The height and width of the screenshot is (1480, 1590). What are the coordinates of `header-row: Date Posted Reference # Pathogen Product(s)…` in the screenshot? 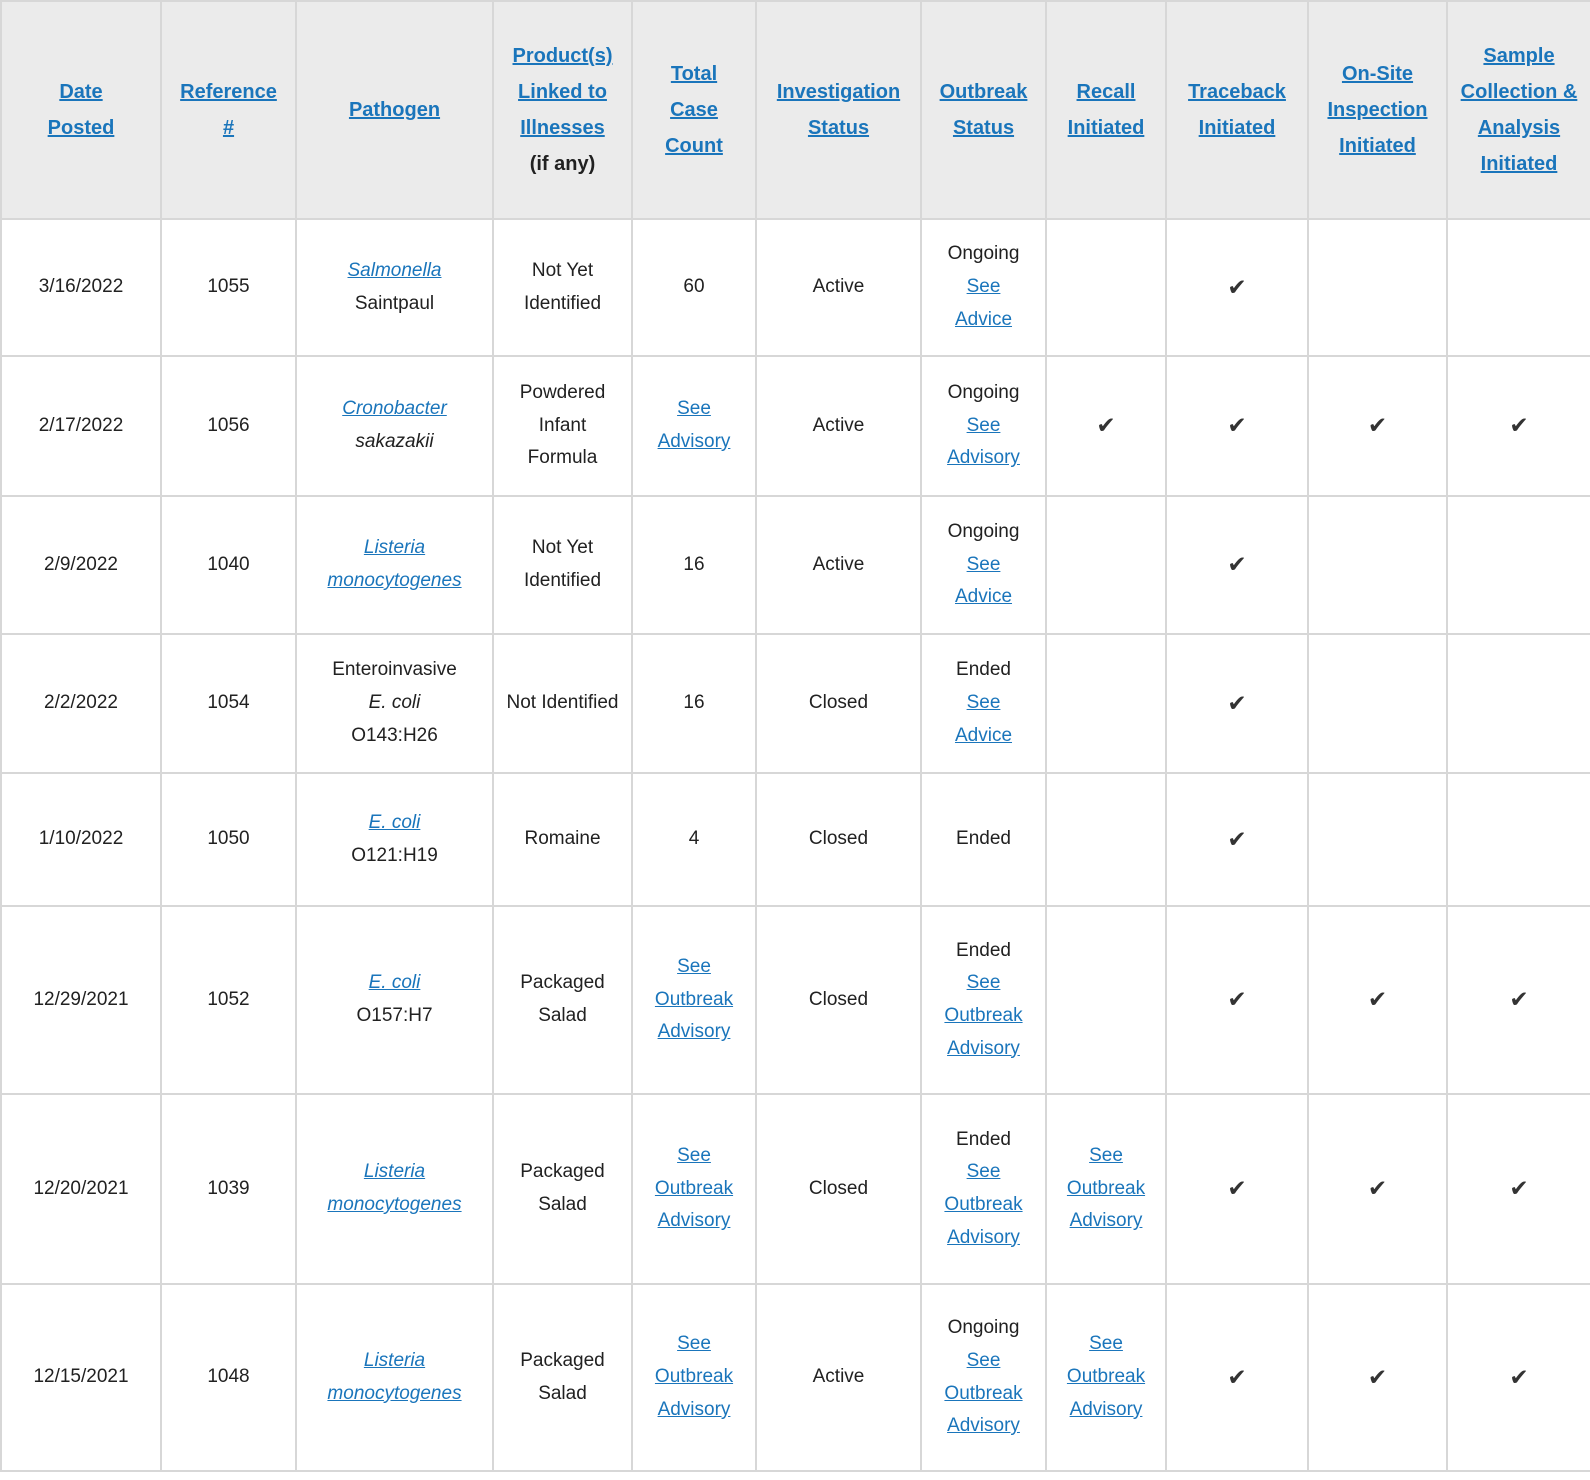 It's located at (795, 110).